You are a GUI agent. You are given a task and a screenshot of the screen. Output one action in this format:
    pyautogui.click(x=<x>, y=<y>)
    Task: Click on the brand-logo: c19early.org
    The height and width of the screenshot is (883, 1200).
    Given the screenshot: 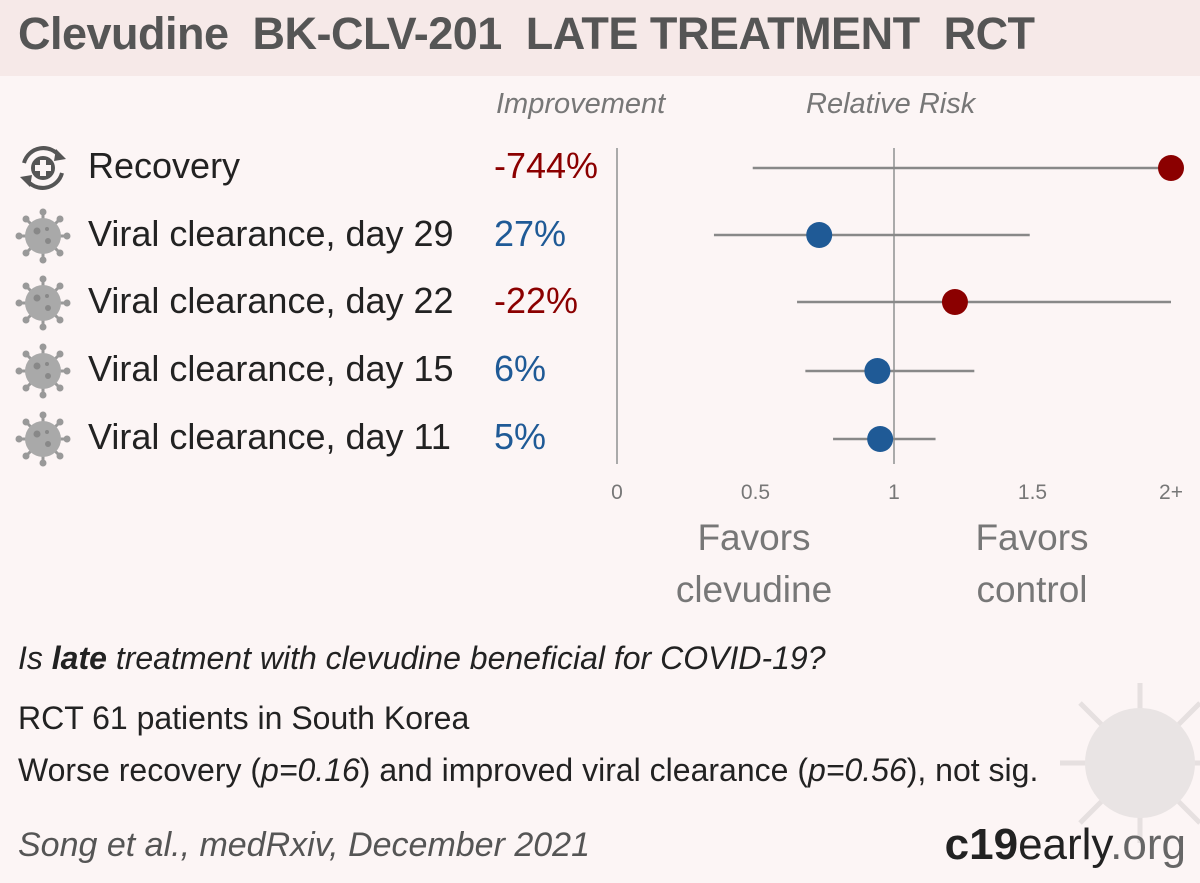 What is the action you would take?
    pyautogui.click(x=1065, y=845)
    